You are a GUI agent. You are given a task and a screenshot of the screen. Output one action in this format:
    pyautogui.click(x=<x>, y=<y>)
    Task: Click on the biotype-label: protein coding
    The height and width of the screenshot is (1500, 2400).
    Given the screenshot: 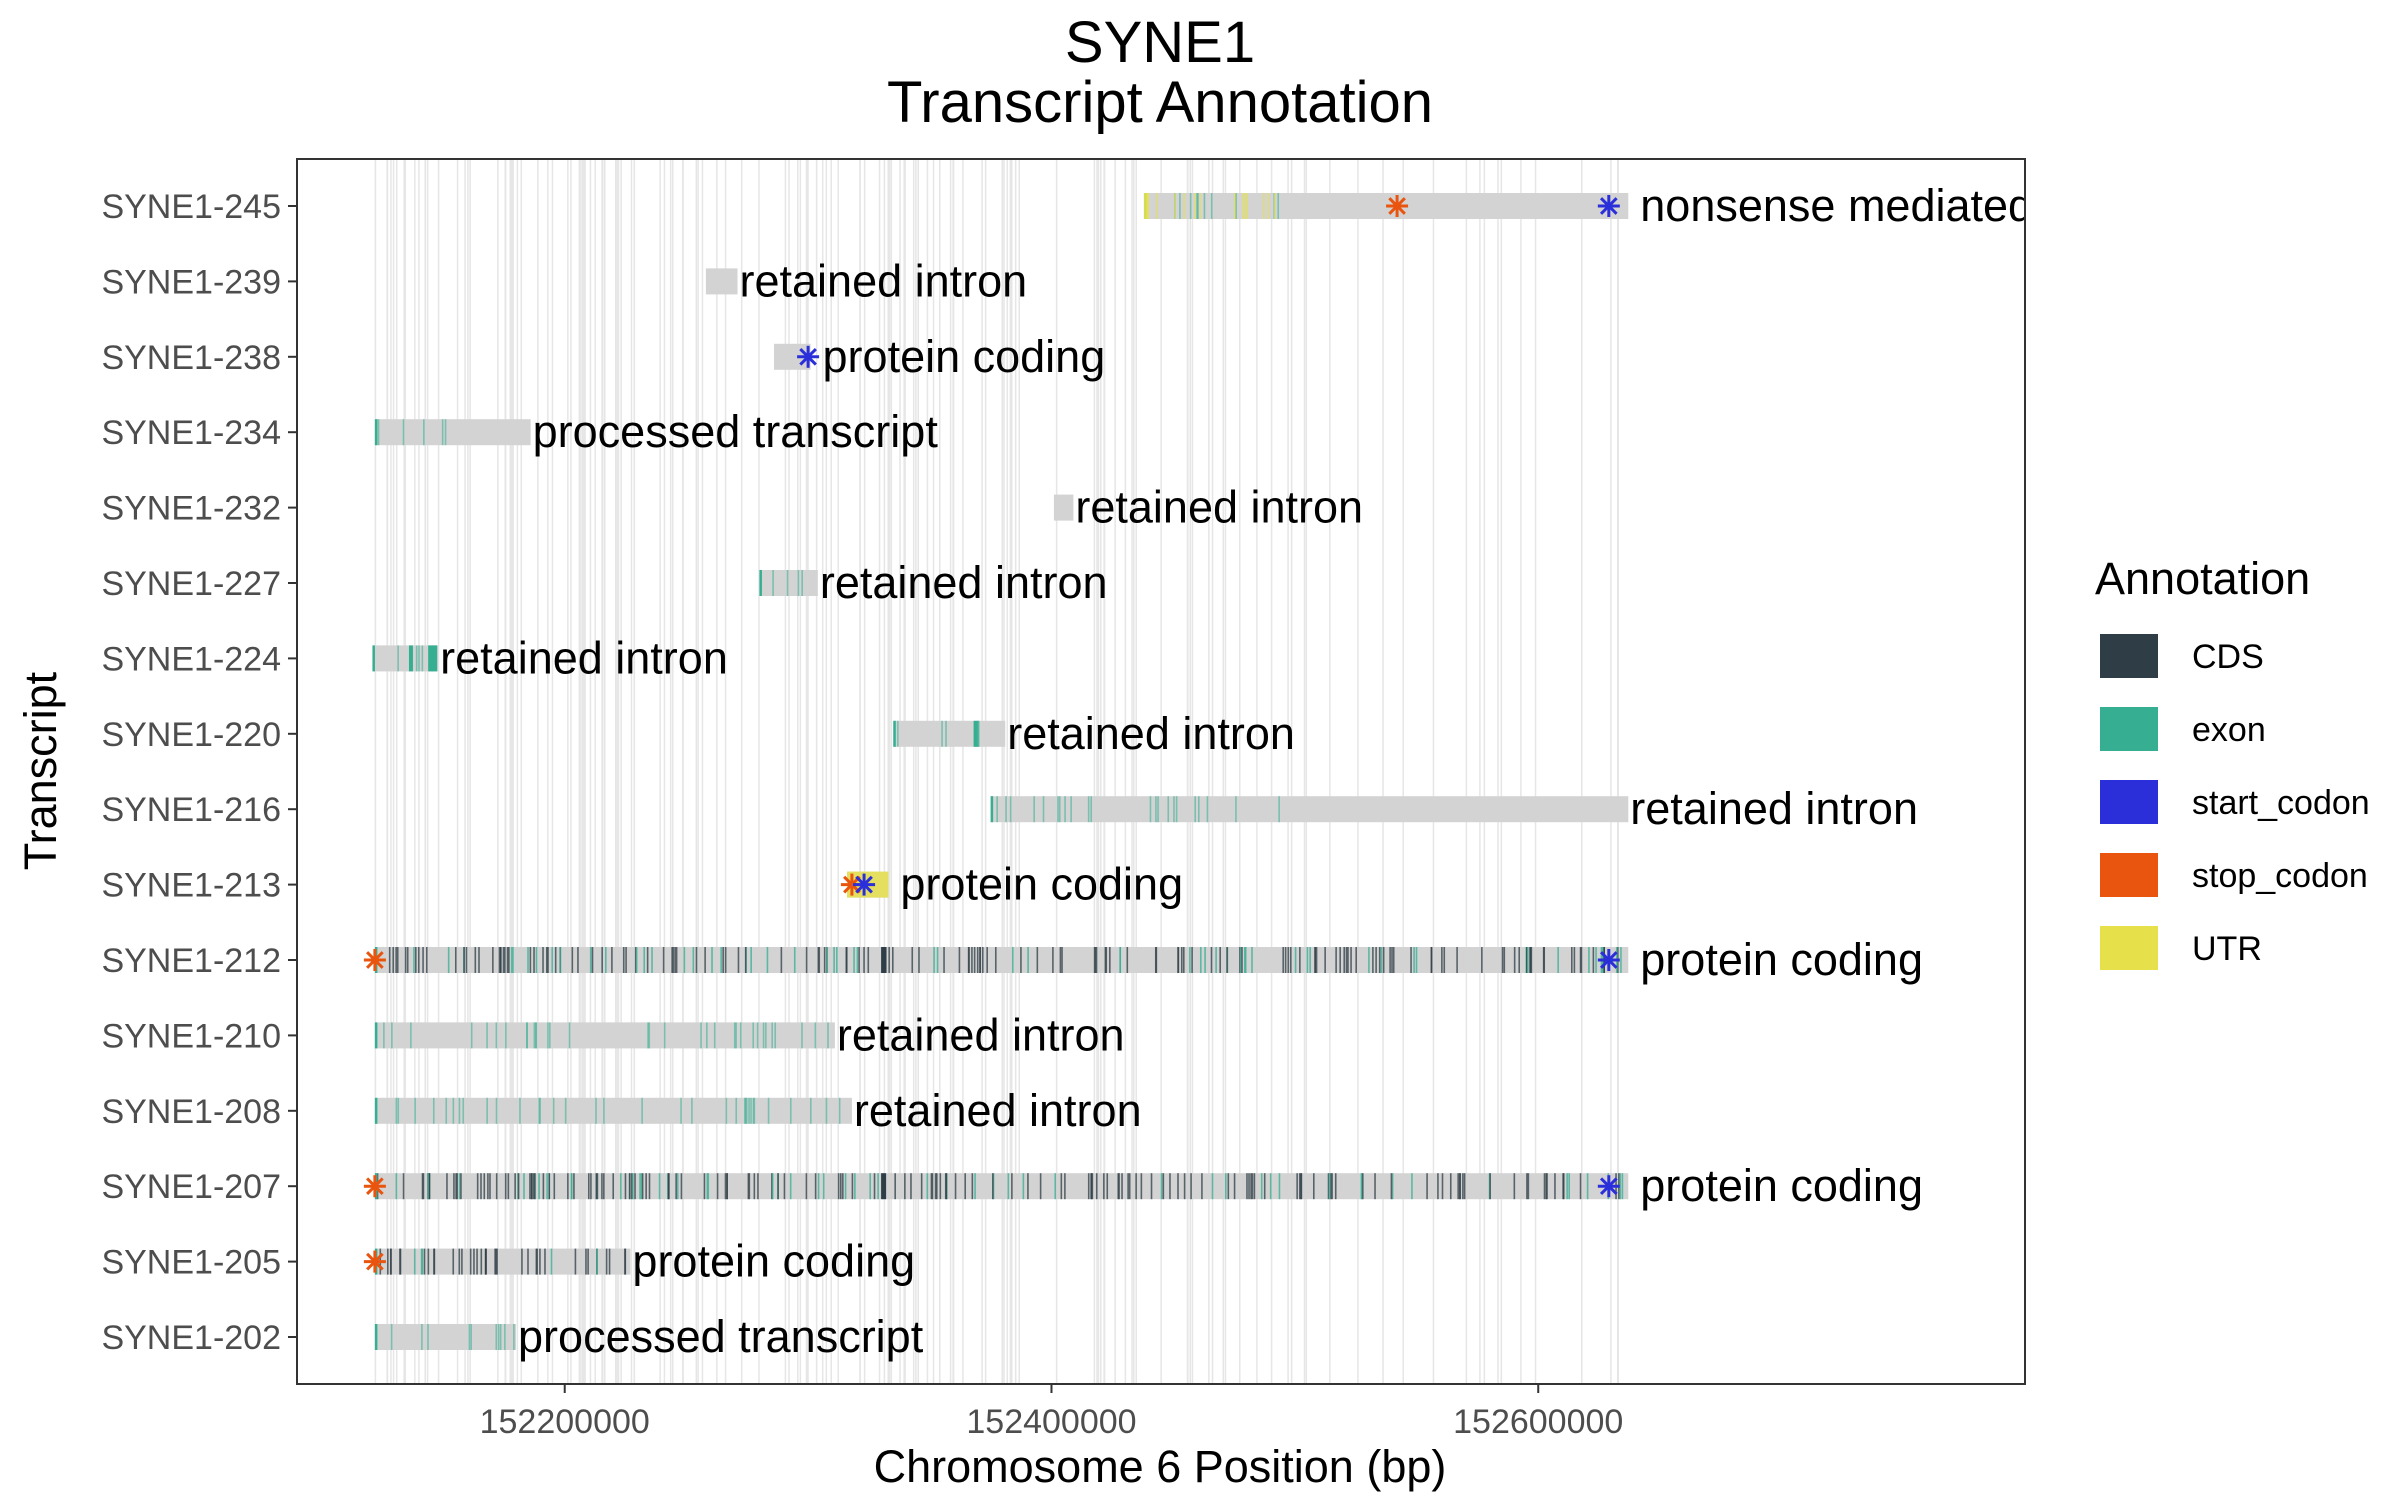 What is the action you would take?
    pyautogui.click(x=773, y=1261)
    